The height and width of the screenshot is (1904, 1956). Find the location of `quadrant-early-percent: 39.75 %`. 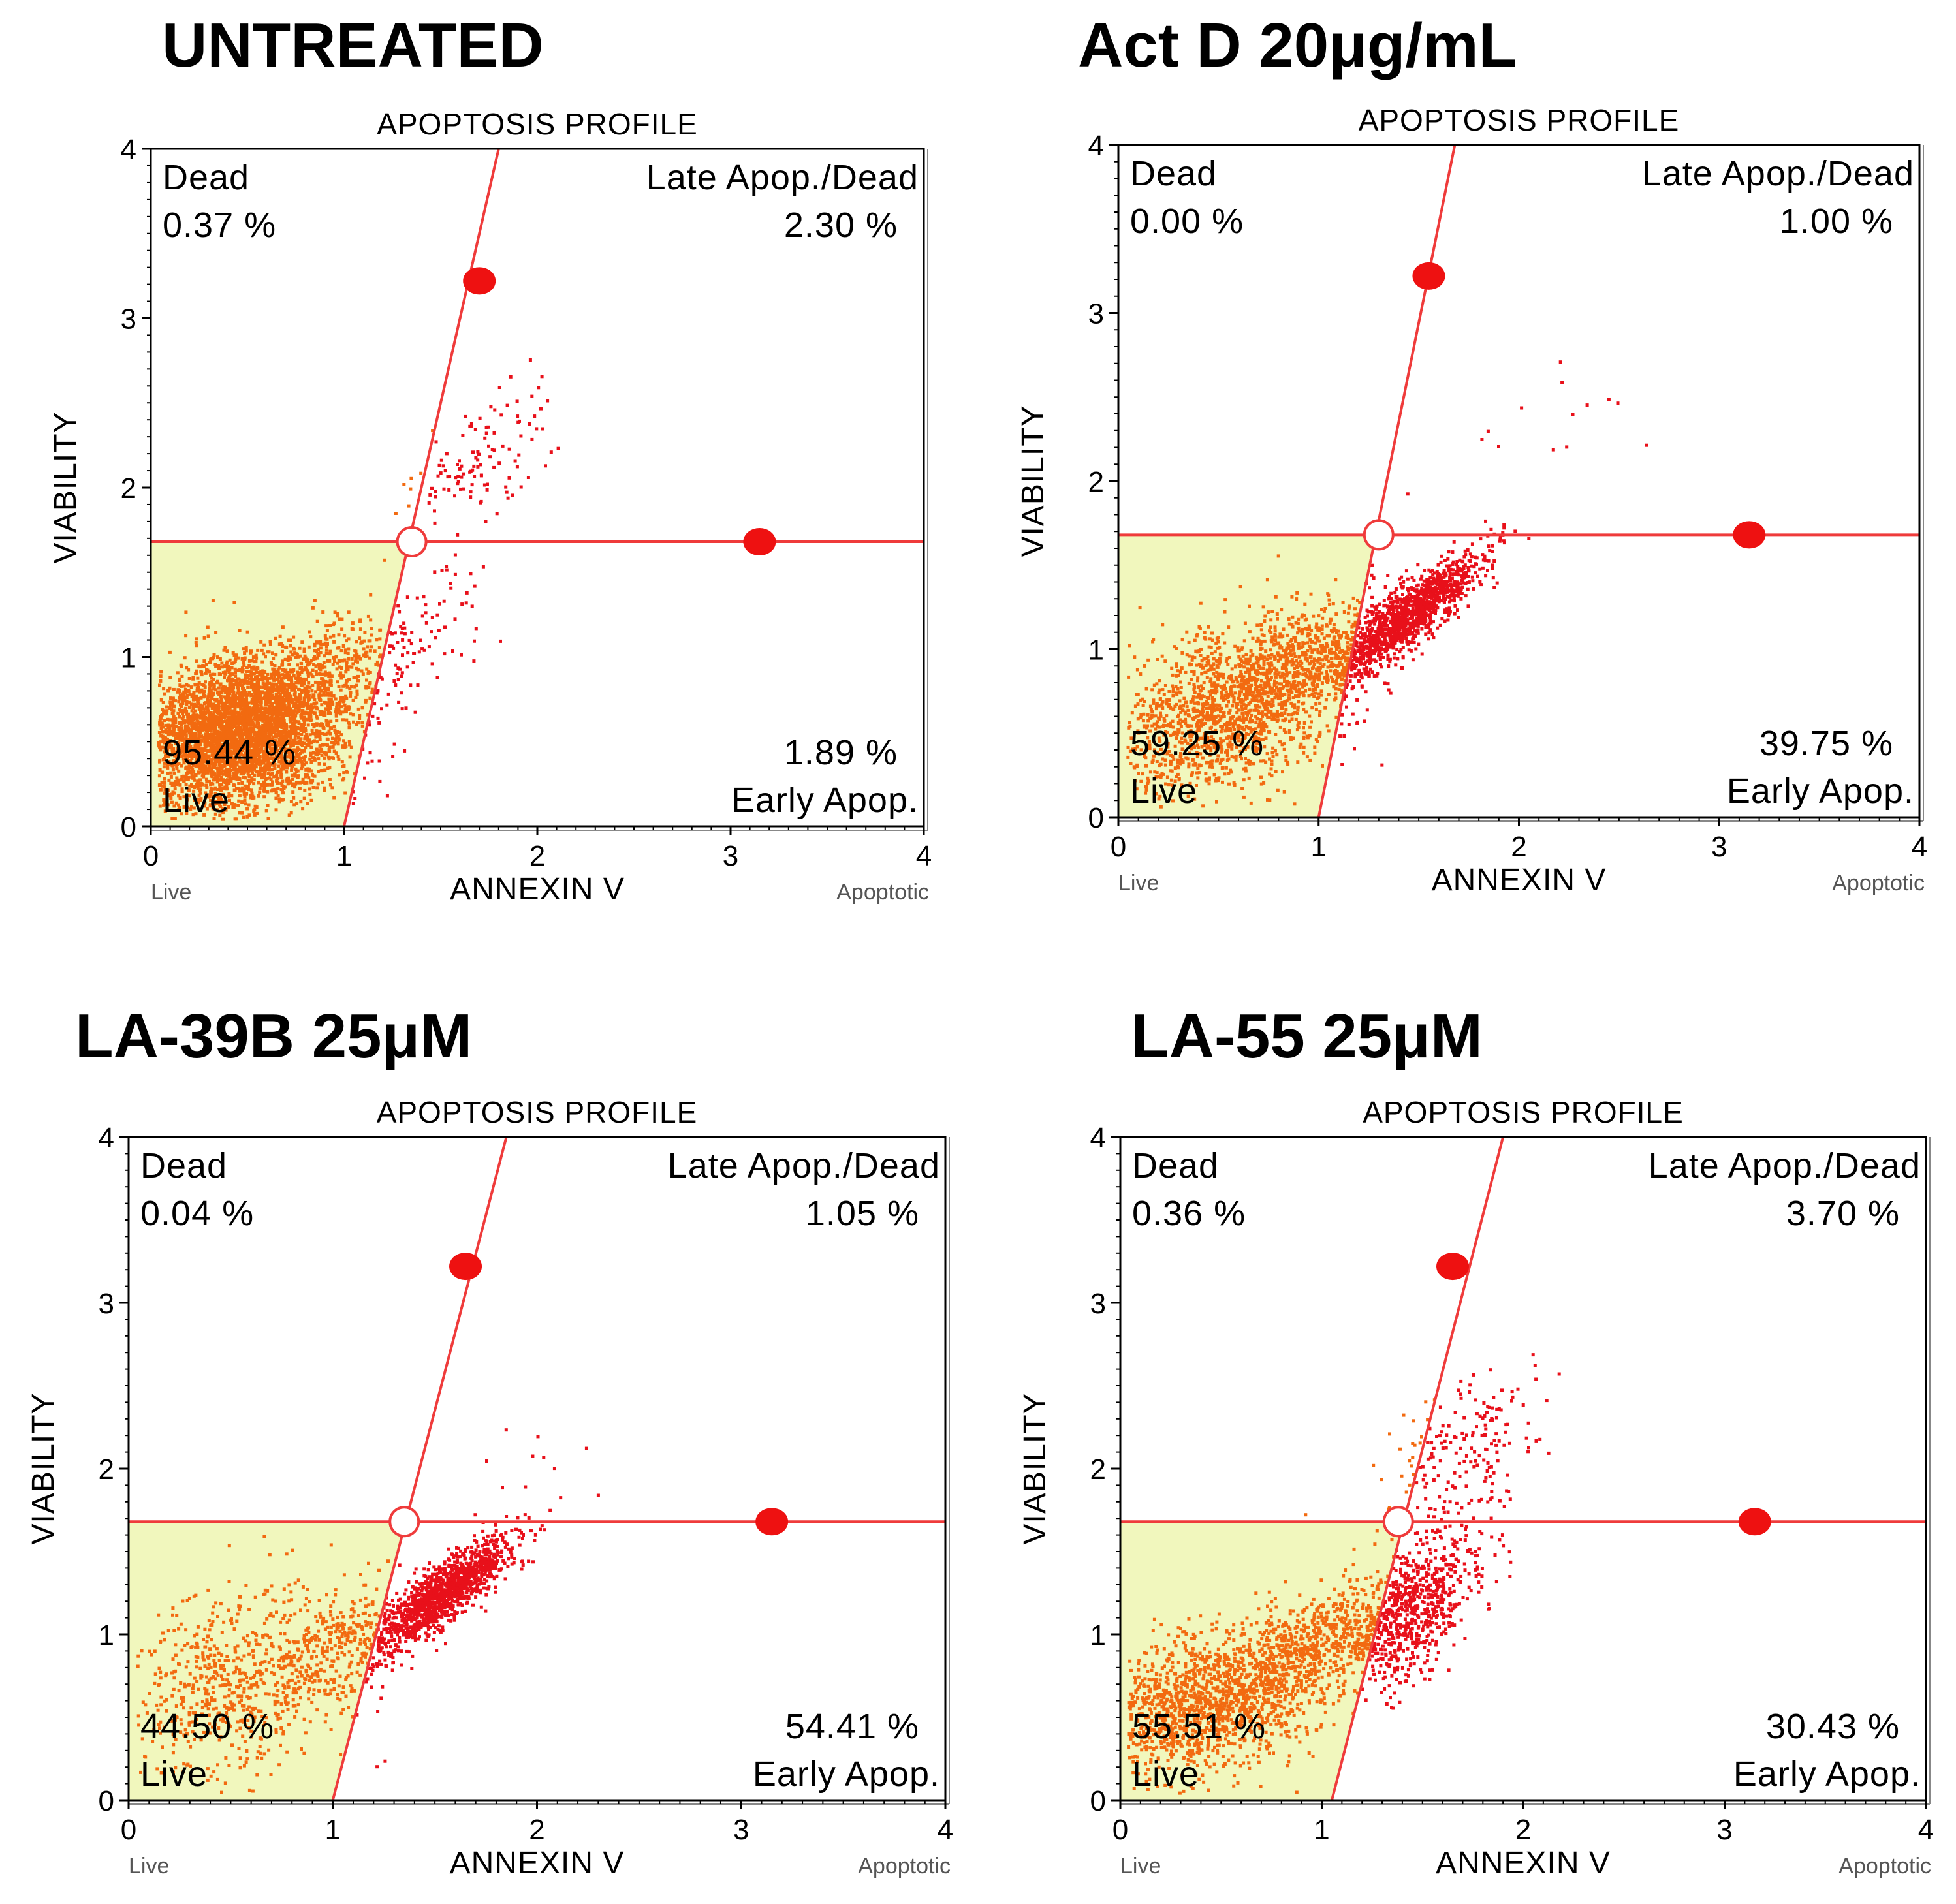

quadrant-early-percent: 39.75 % is located at coordinates (1826, 743).